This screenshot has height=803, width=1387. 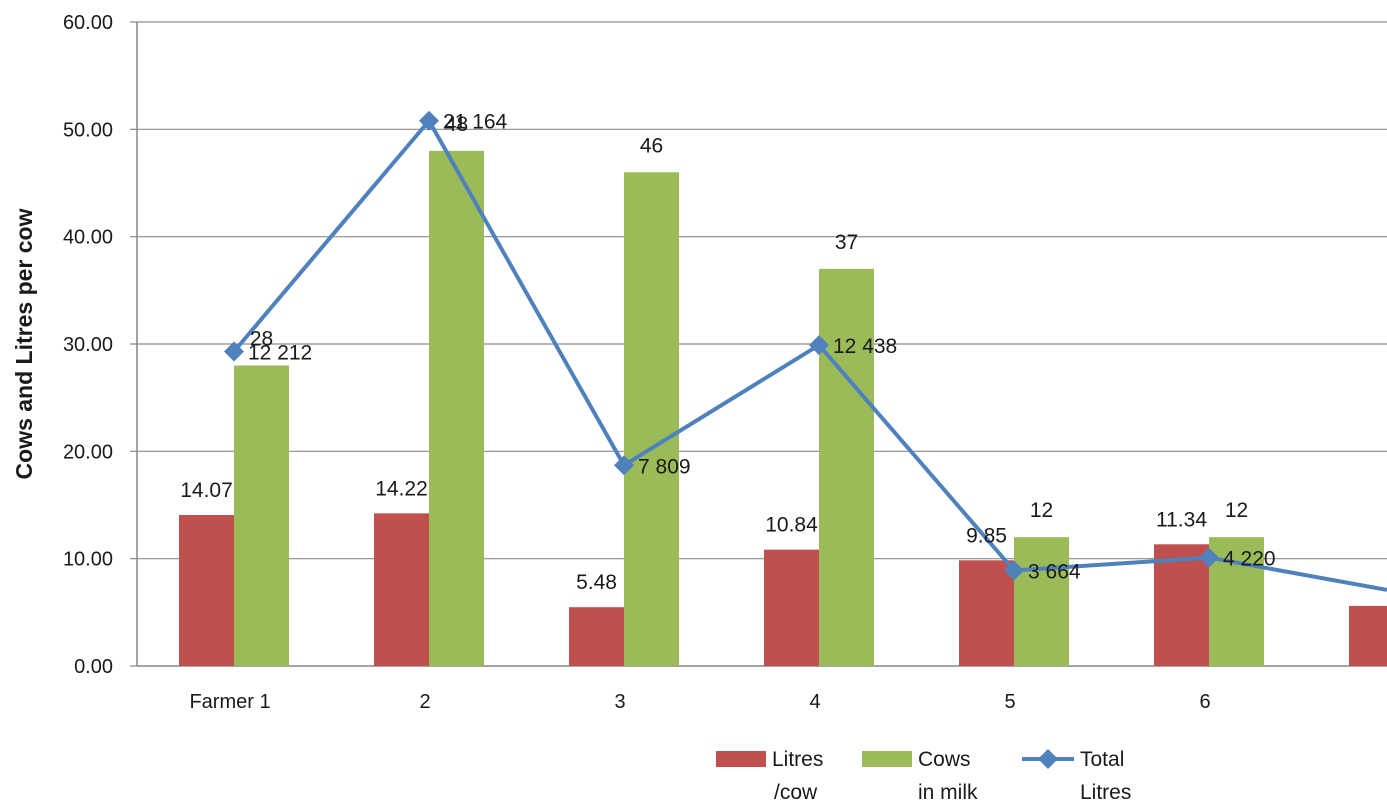 What do you see at coordinates (1048, 759) in the screenshot?
I see `legend-marker` at bounding box center [1048, 759].